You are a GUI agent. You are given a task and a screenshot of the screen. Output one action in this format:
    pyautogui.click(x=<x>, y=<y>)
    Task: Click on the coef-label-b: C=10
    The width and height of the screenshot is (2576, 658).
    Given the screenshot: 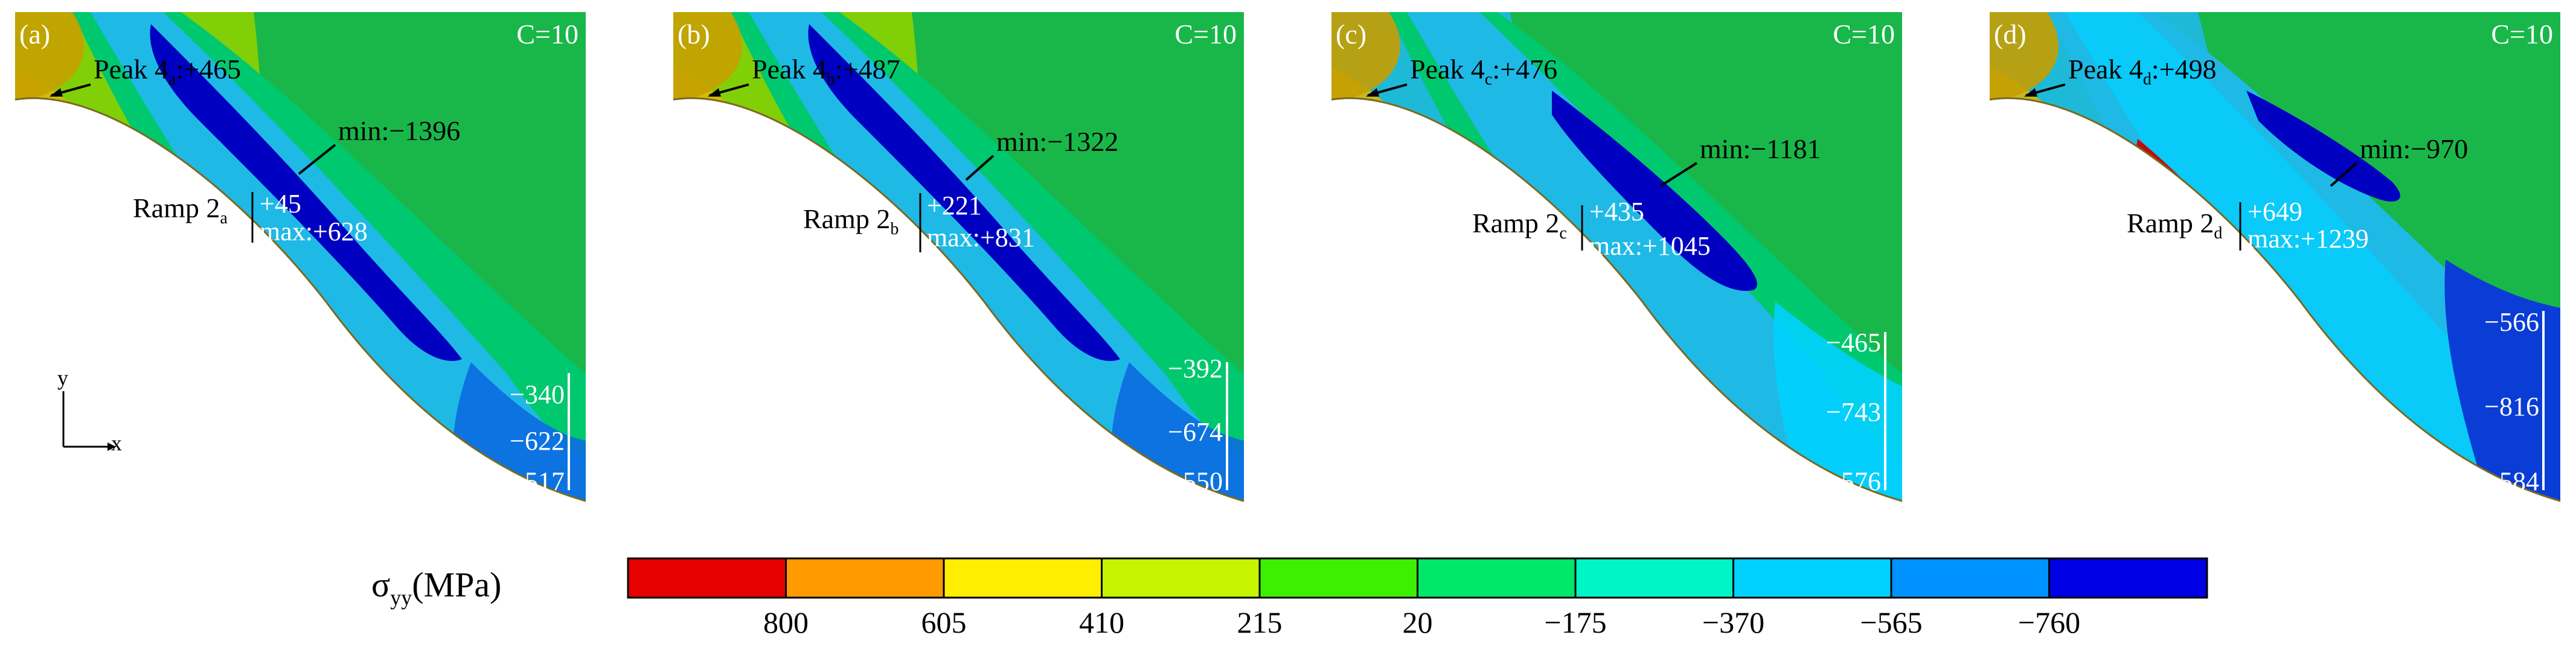 What is the action you would take?
    pyautogui.click(x=1205, y=34)
    